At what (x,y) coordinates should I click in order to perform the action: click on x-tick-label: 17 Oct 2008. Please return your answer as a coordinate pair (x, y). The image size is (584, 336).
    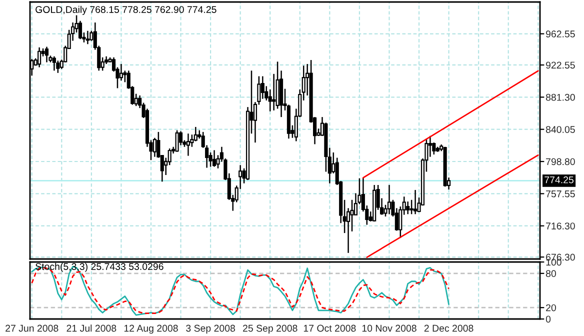
    Looking at the image, I should click on (330, 328).